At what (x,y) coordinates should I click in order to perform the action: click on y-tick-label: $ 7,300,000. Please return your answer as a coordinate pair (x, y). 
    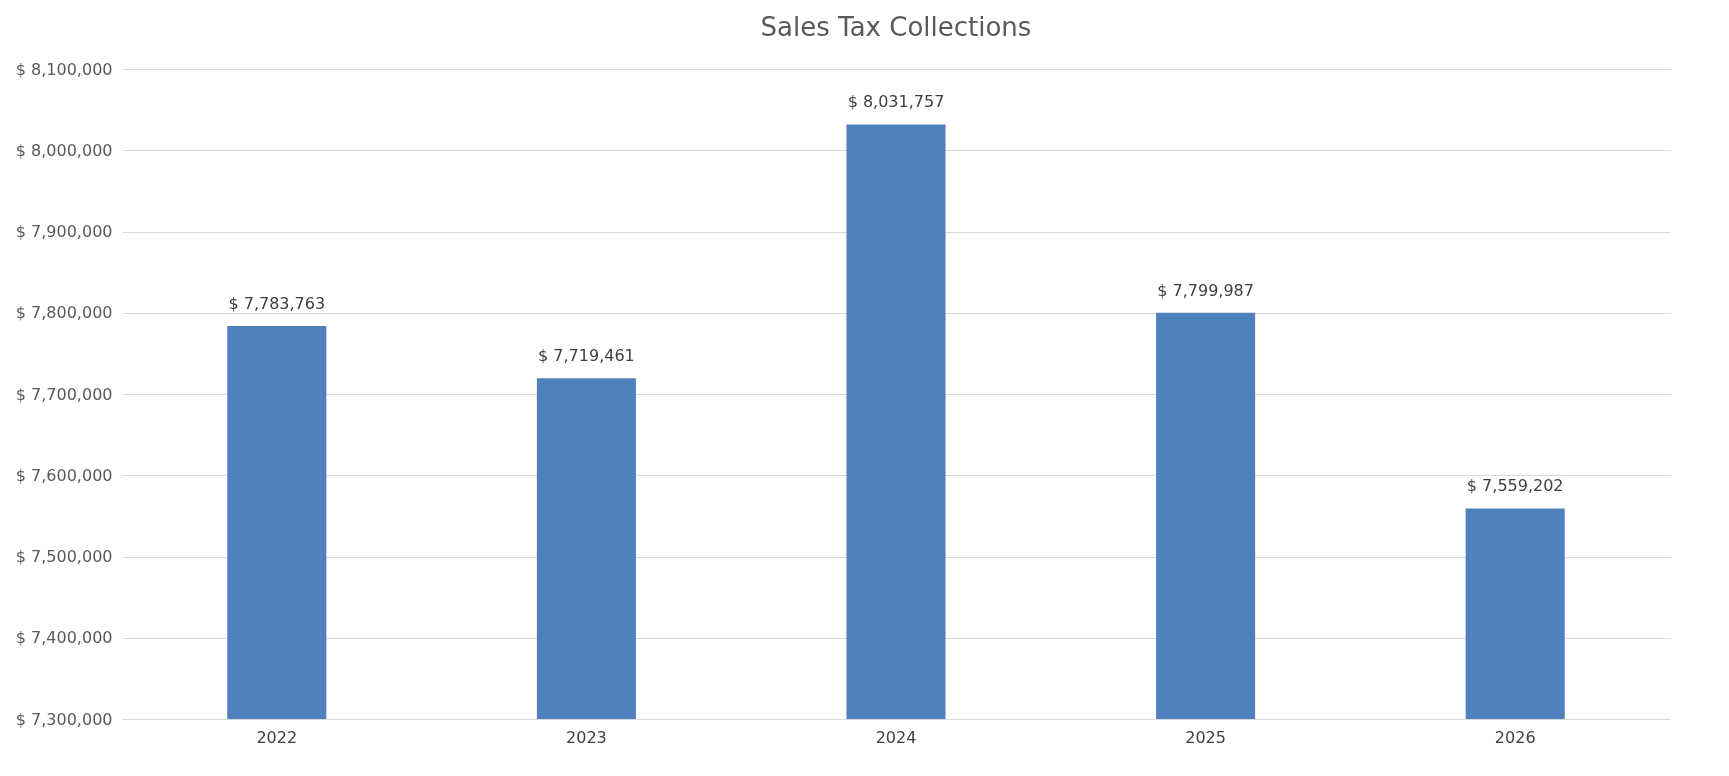
    Looking at the image, I should click on (64, 719).